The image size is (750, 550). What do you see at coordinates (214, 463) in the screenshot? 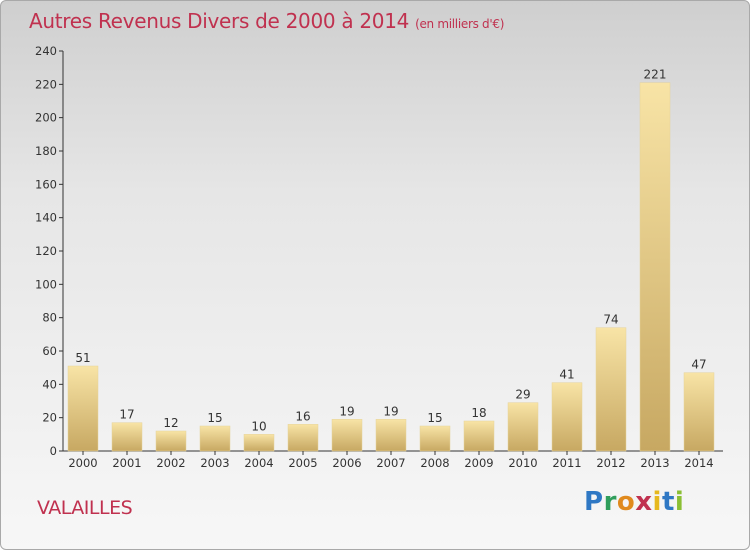
I see `x-tick-label: 2003` at bounding box center [214, 463].